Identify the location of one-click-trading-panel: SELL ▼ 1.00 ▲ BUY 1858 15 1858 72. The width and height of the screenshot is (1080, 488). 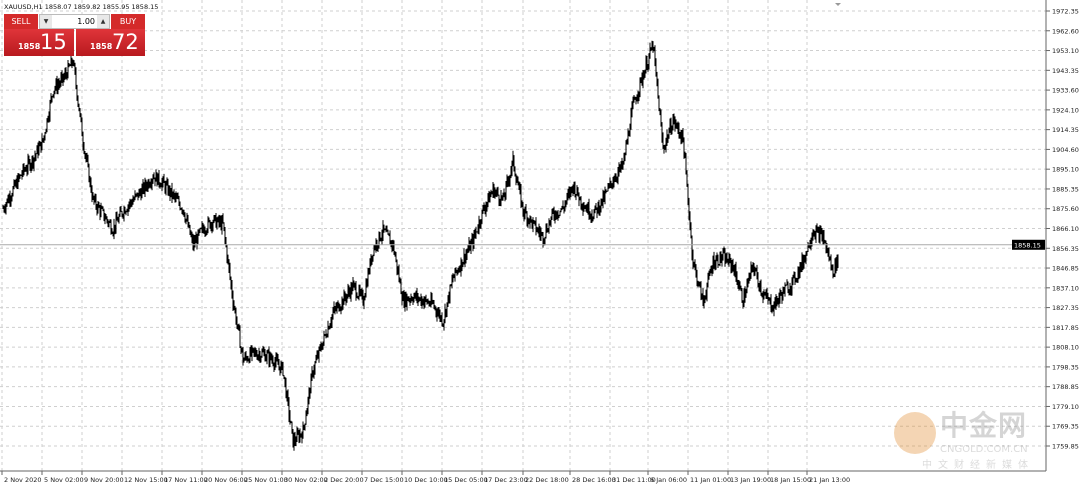
(74, 35).